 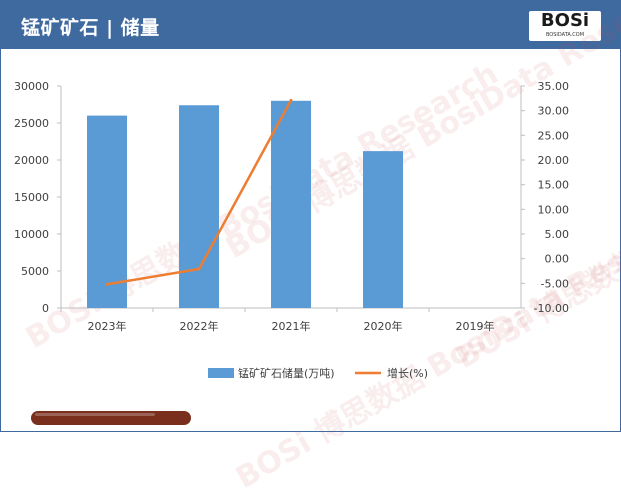 I want to click on y-left-tick-label: 15000, so click(x=31, y=197).